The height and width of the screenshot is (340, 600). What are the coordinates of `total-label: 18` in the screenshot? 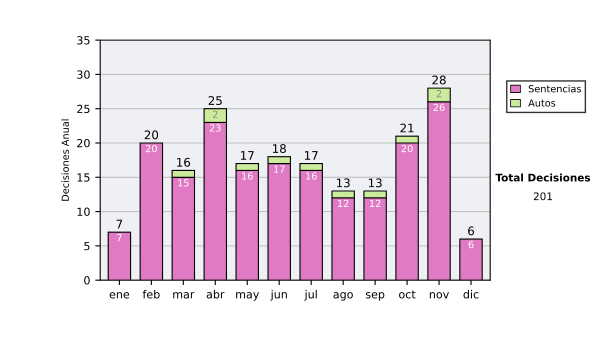 It's located at (279, 149).